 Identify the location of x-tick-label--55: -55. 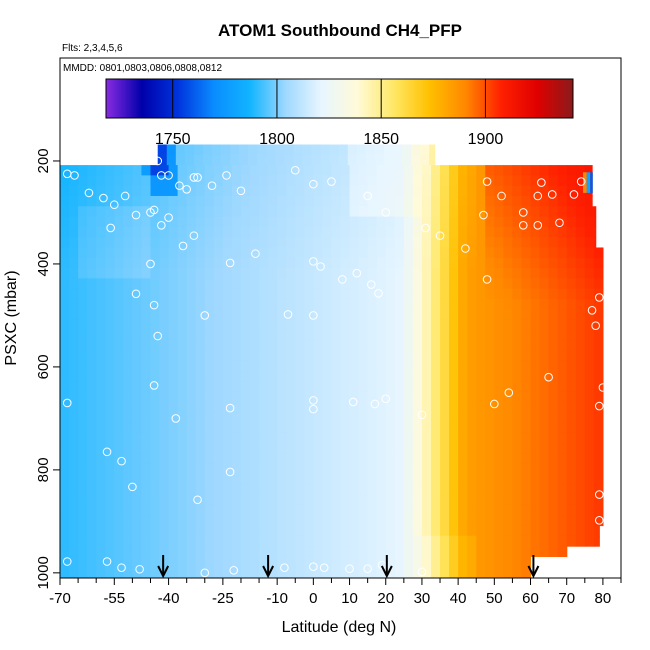
(114, 598).